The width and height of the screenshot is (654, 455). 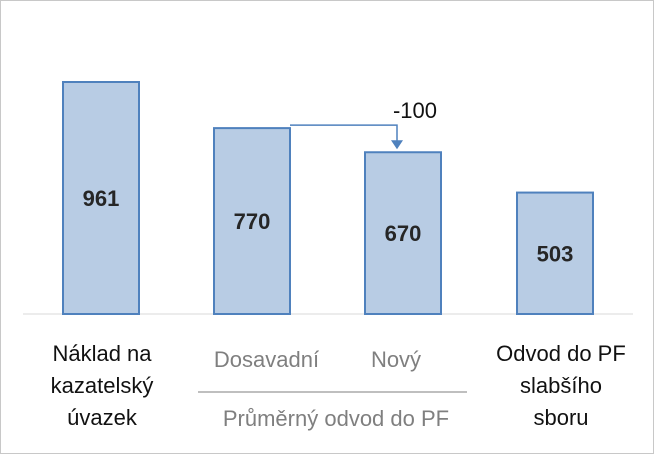 I want to click on data-label-naklad: 961, so click(x=101, y=198).